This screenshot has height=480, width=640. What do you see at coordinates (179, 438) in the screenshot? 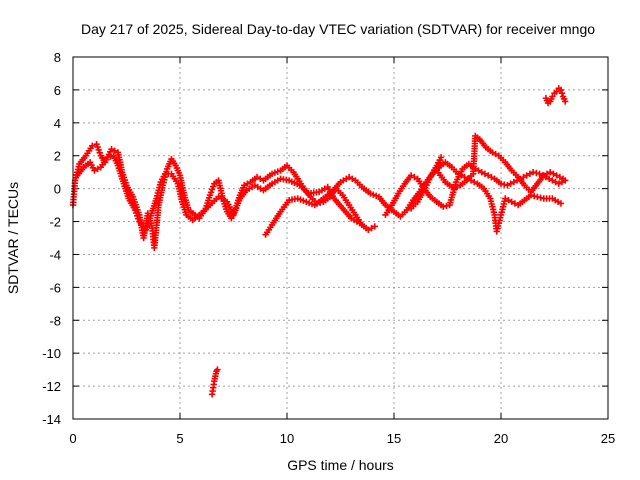
I see `x-tick-label: 5` at bounding box center [179, 438].